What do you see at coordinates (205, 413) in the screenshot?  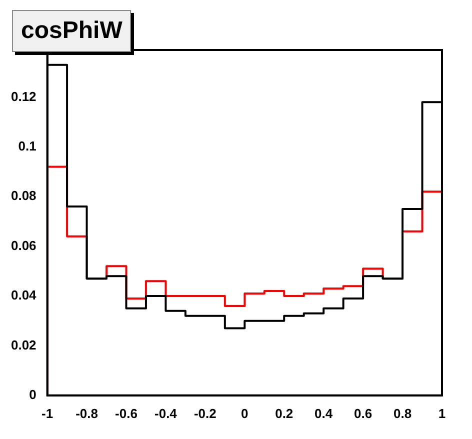 I see `x-tick-label: -0.2` at bounding box center [205, 413].